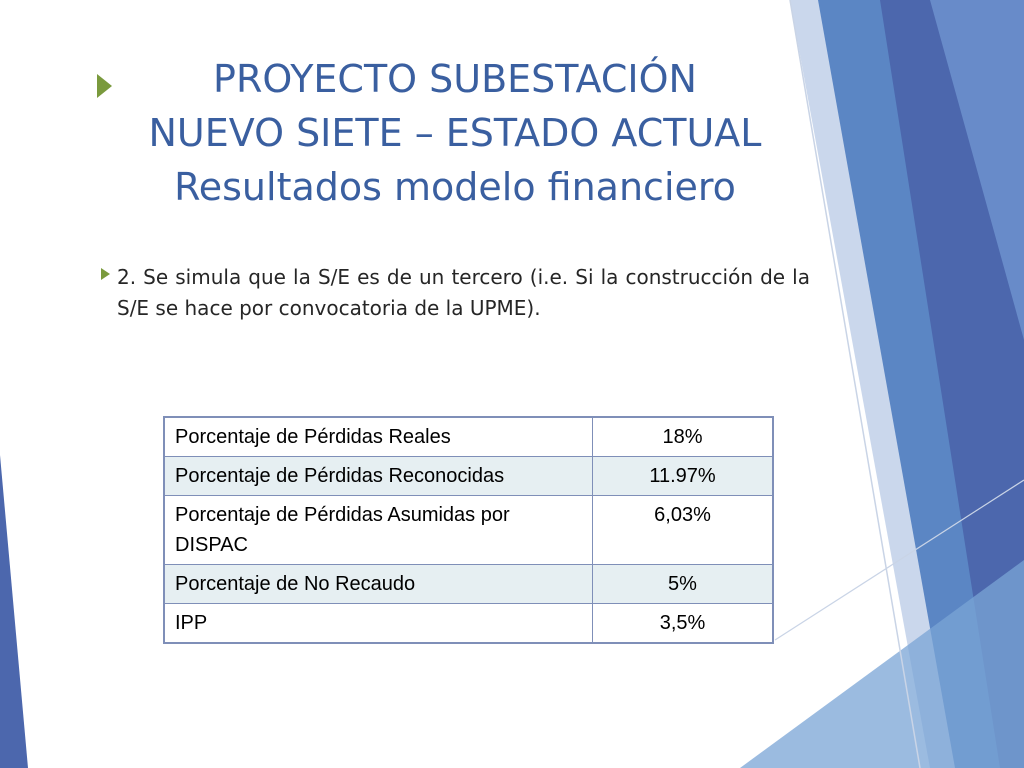 Image resolution: width=1024 pixels, height=768 pixels. Describe the element at coordinates (855, 384) in the screenshot. I see `right-thin-line` at that location.